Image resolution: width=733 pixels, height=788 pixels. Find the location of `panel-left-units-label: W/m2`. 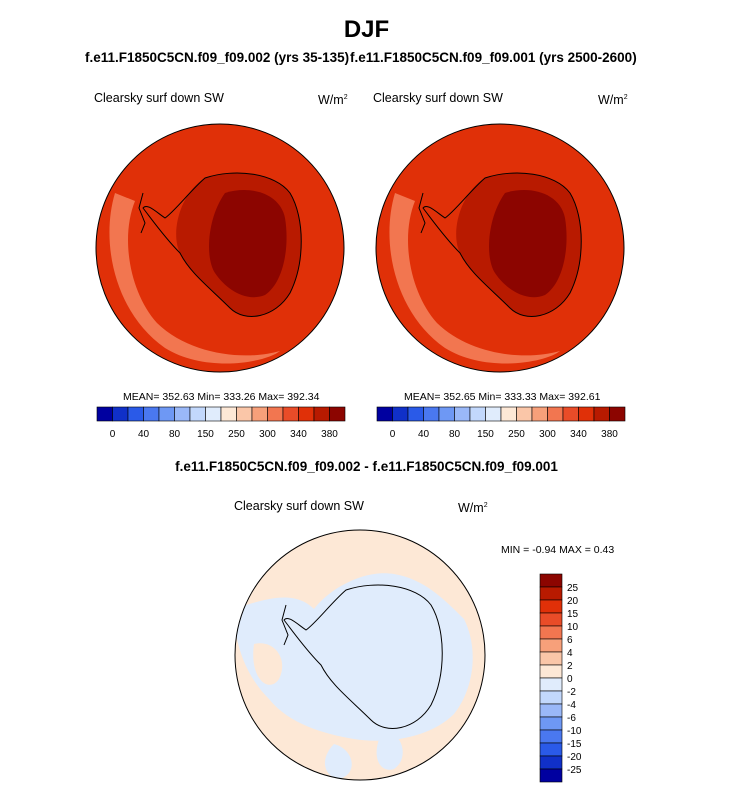

panel-left-units-label: W/m2 is located at coordinates (333, 100).